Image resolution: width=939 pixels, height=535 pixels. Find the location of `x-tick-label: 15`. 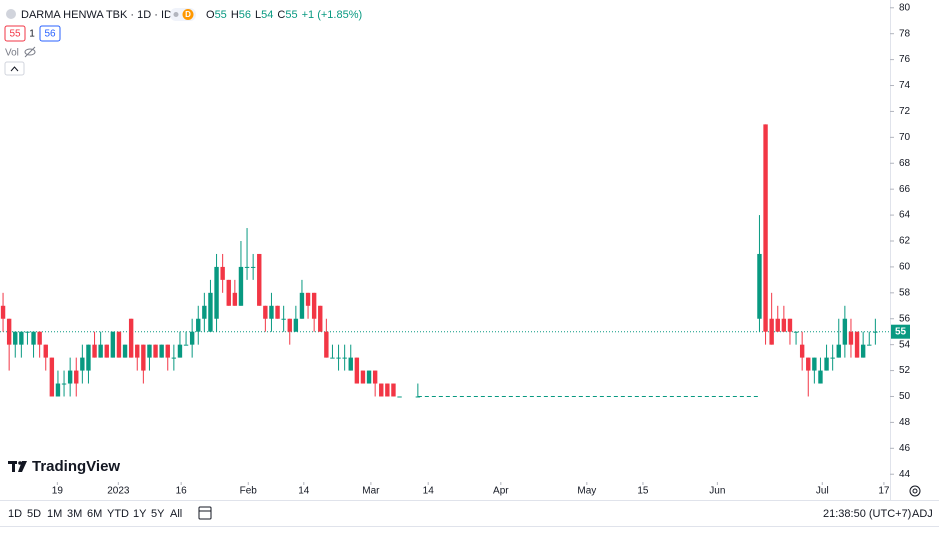

x-tick-label: 15 is located at coordinates (643, 491).